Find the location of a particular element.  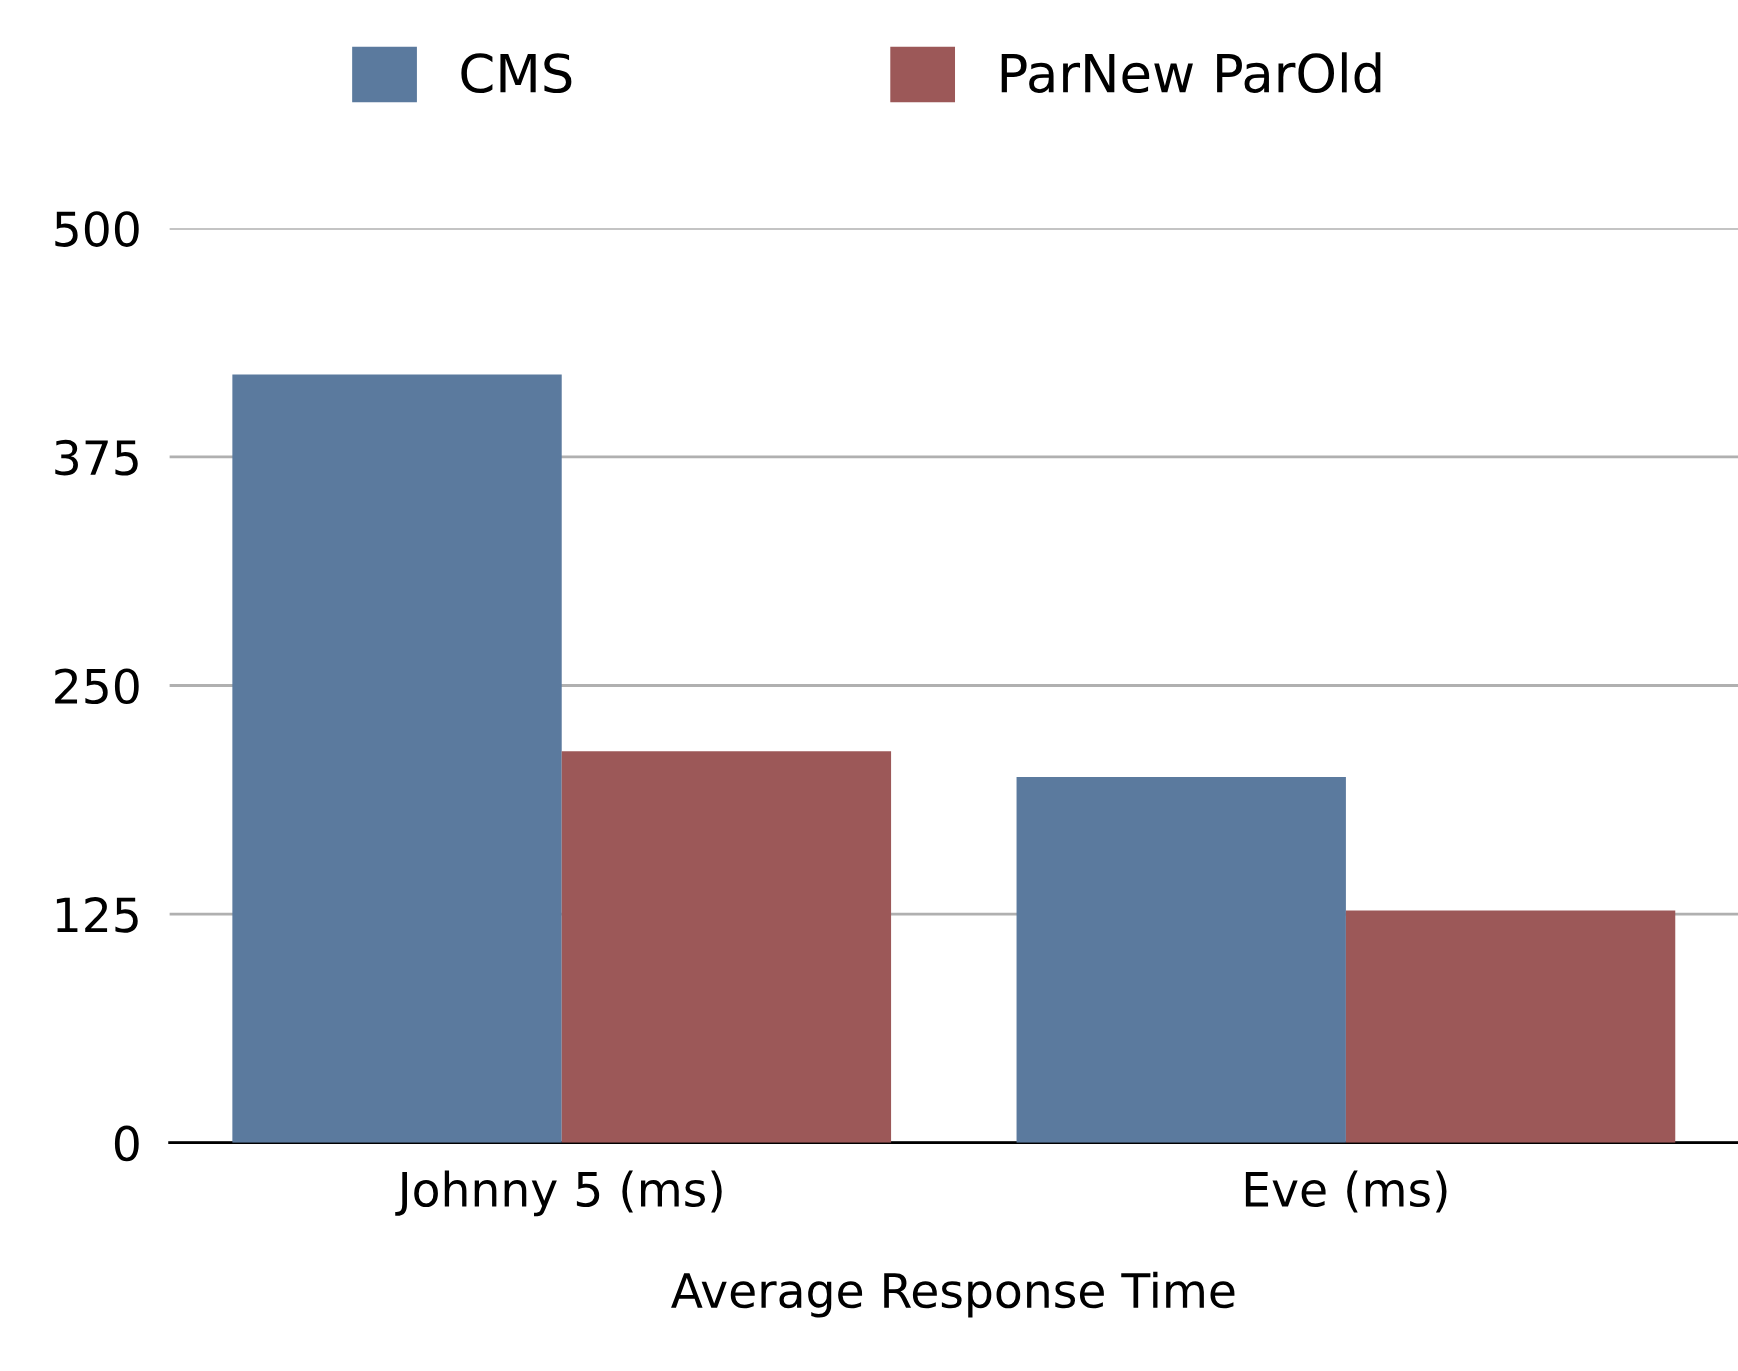

x-axis-title: Average Response Time is located at coordinates (953, 1294).